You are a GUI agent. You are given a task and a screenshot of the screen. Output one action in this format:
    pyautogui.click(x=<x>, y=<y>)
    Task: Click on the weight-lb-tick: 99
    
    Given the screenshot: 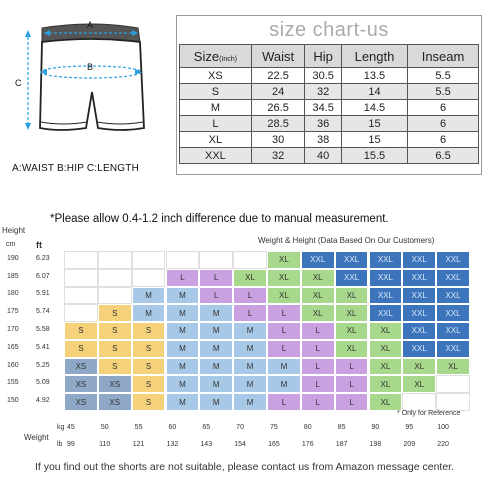 What is the action you would take?
    pyautogui.click(x=71, y=444)
    